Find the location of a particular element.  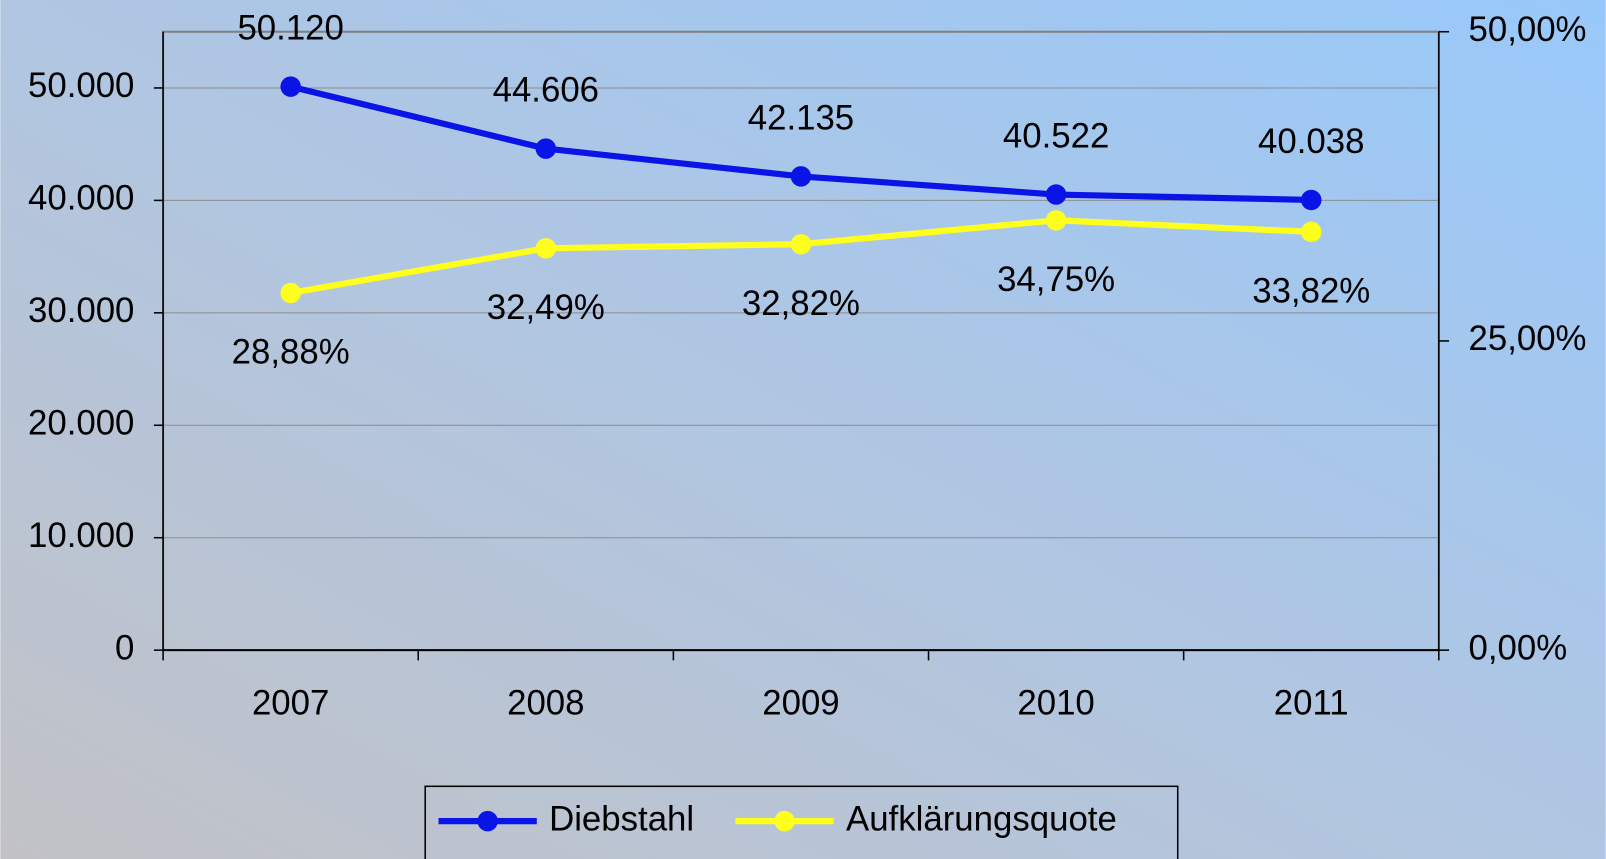

data-label: 33,82% is located at coordinates (1311, 290).